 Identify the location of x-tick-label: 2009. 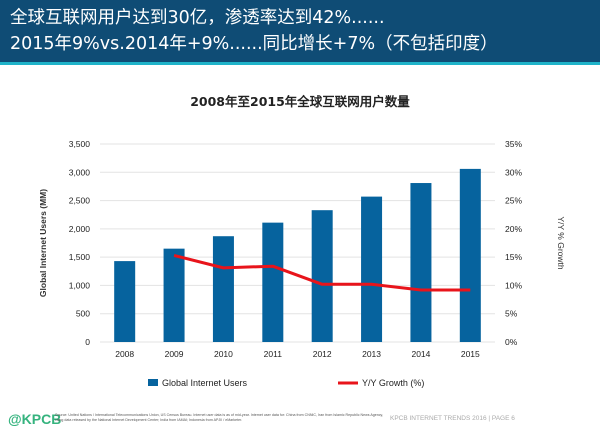
(174, 354).